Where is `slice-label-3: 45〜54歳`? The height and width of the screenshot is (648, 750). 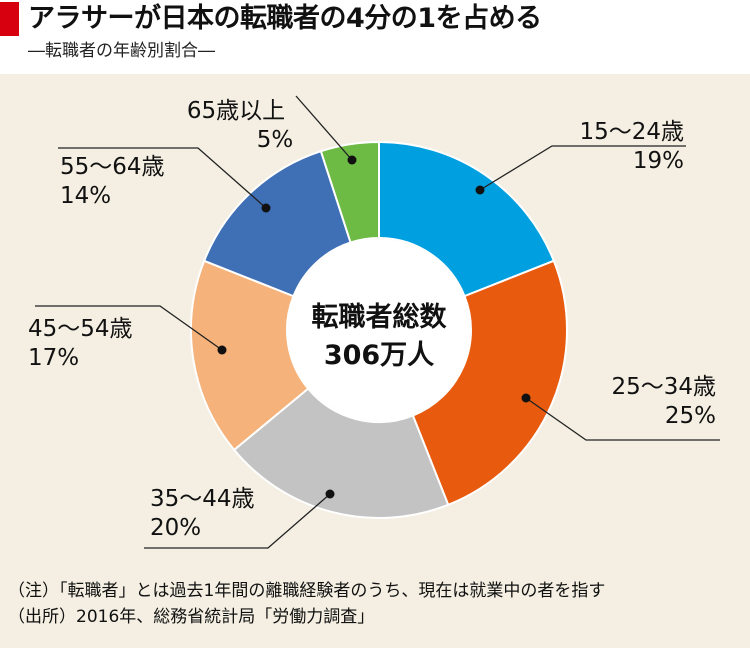
slice-label-3: 45〜54歳 is located at coordinates (80, 329).